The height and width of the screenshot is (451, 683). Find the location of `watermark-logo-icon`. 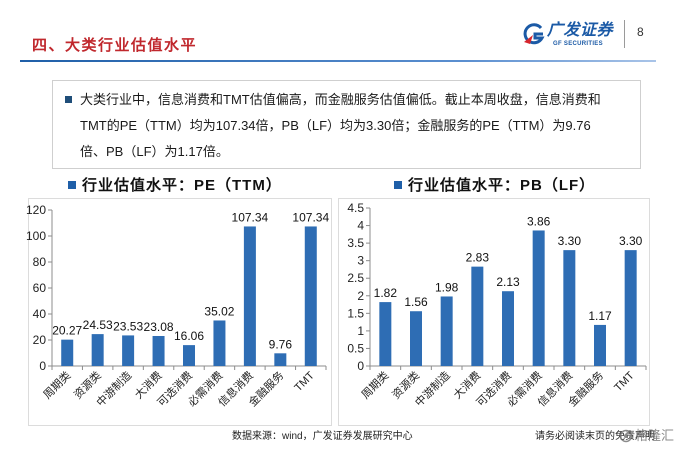

watermark-logo-icon is located at coordinates (626, 436).